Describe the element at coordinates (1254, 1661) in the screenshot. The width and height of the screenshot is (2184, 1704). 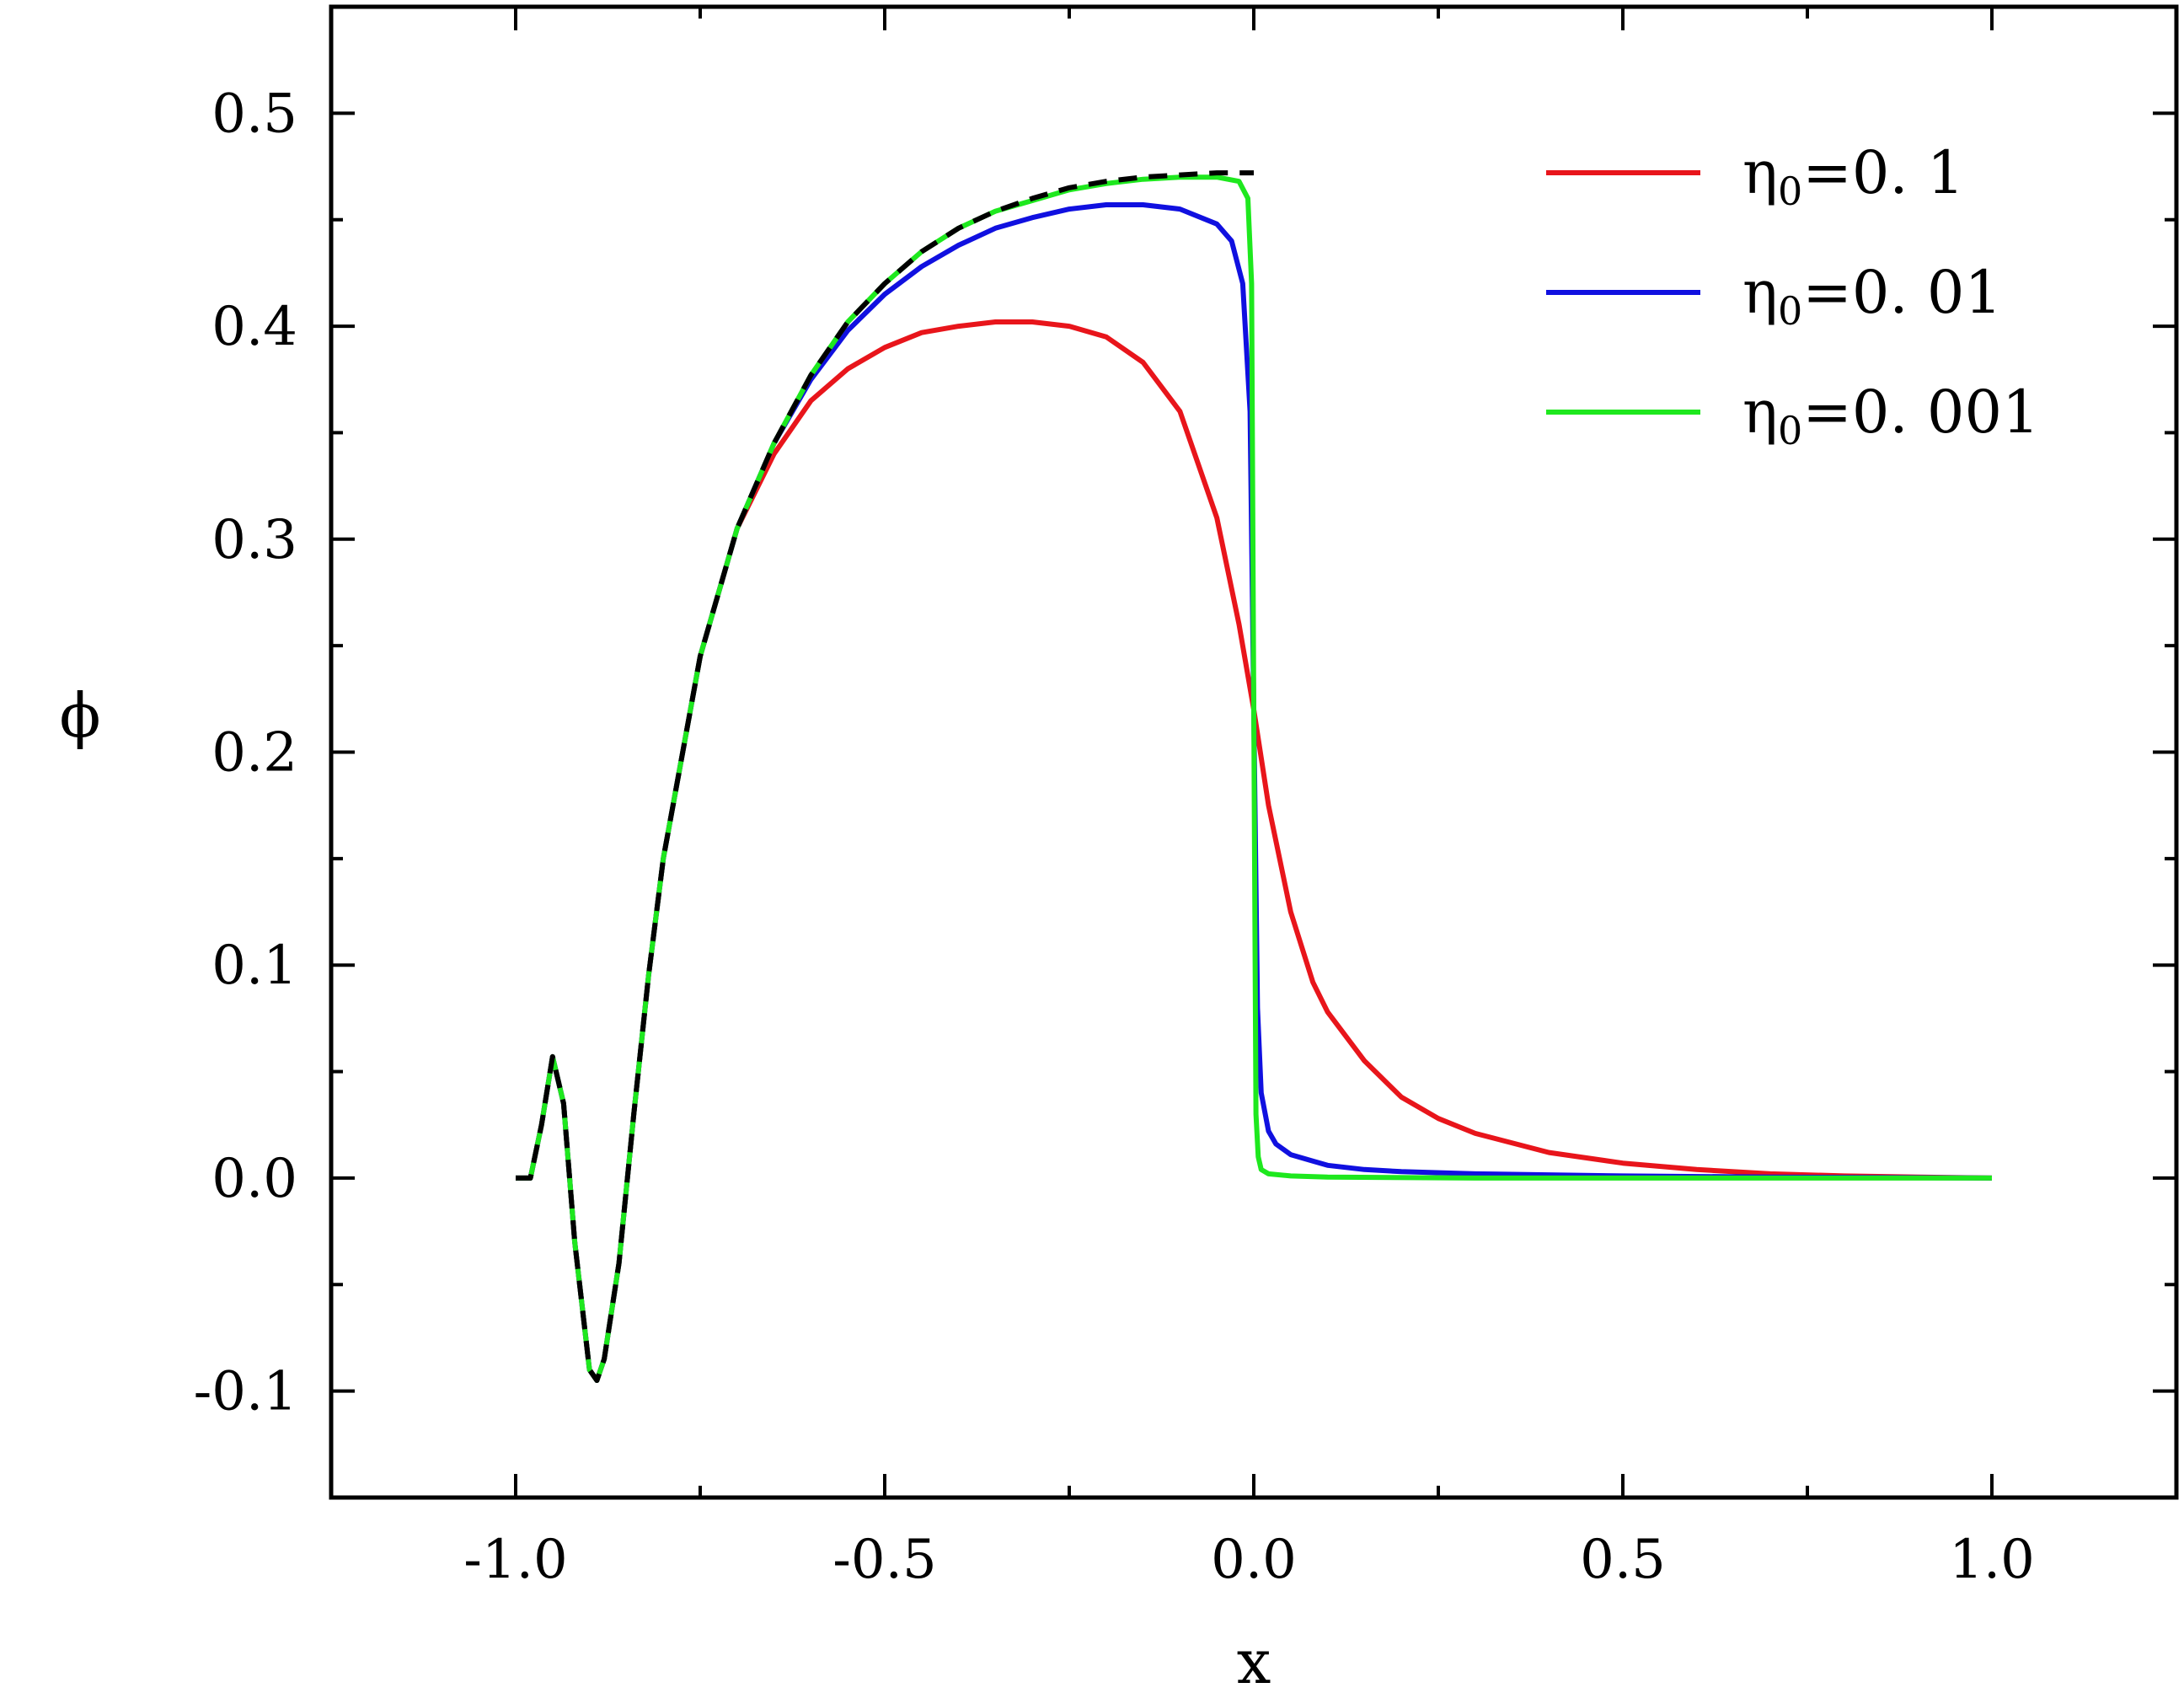
I see `x-axis-title: x` at that location.